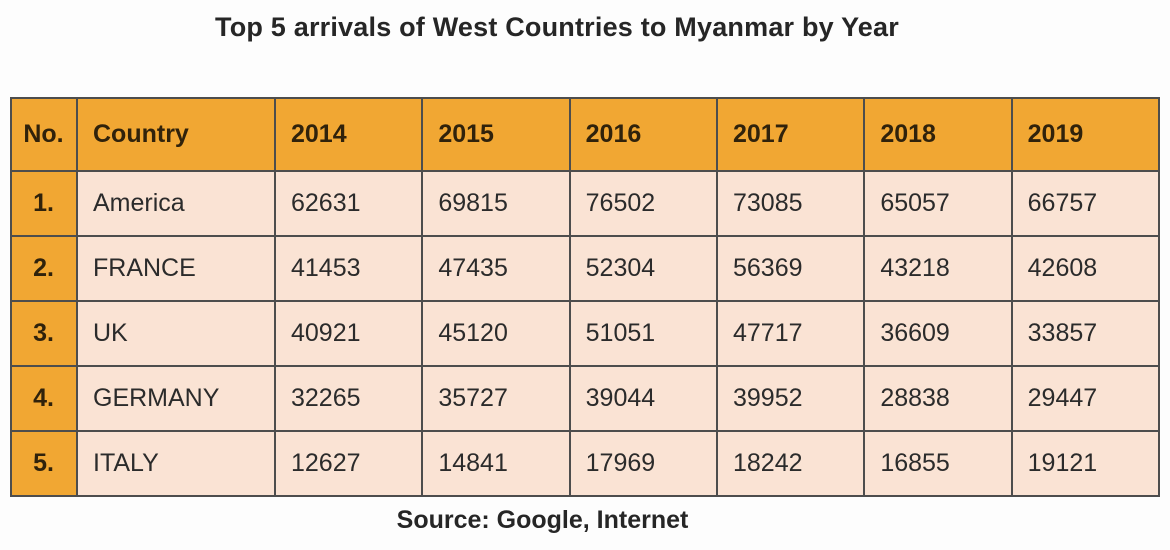  What do you see at coordinates (44, 398) in the screenshot?
I see `row-number: 4.` at bounding box center [44, 398].